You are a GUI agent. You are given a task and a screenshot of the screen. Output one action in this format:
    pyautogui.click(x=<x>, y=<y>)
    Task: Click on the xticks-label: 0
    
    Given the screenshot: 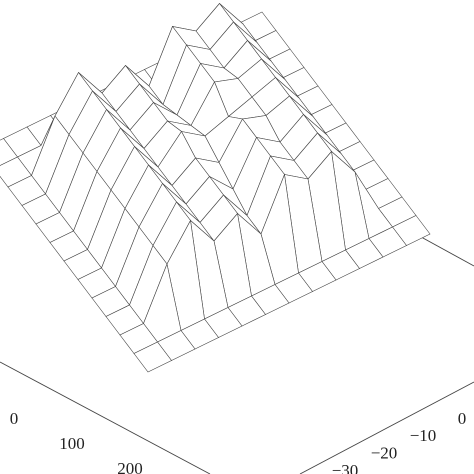 What is the action you would take?
    pyautogui.click(x=14, y=418)
    